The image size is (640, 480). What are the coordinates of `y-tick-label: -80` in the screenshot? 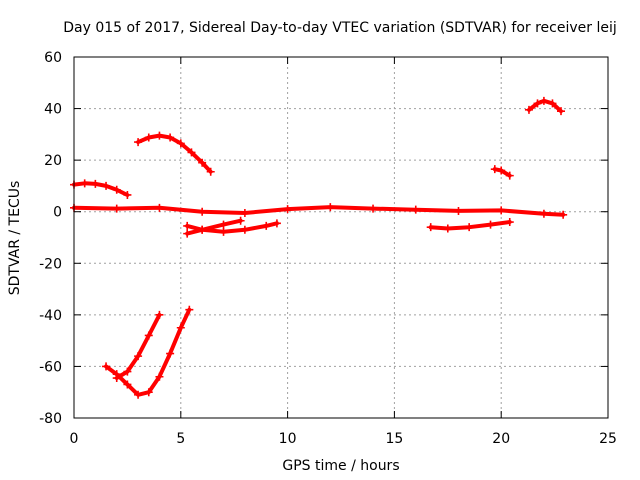 It's located at (50, 419).